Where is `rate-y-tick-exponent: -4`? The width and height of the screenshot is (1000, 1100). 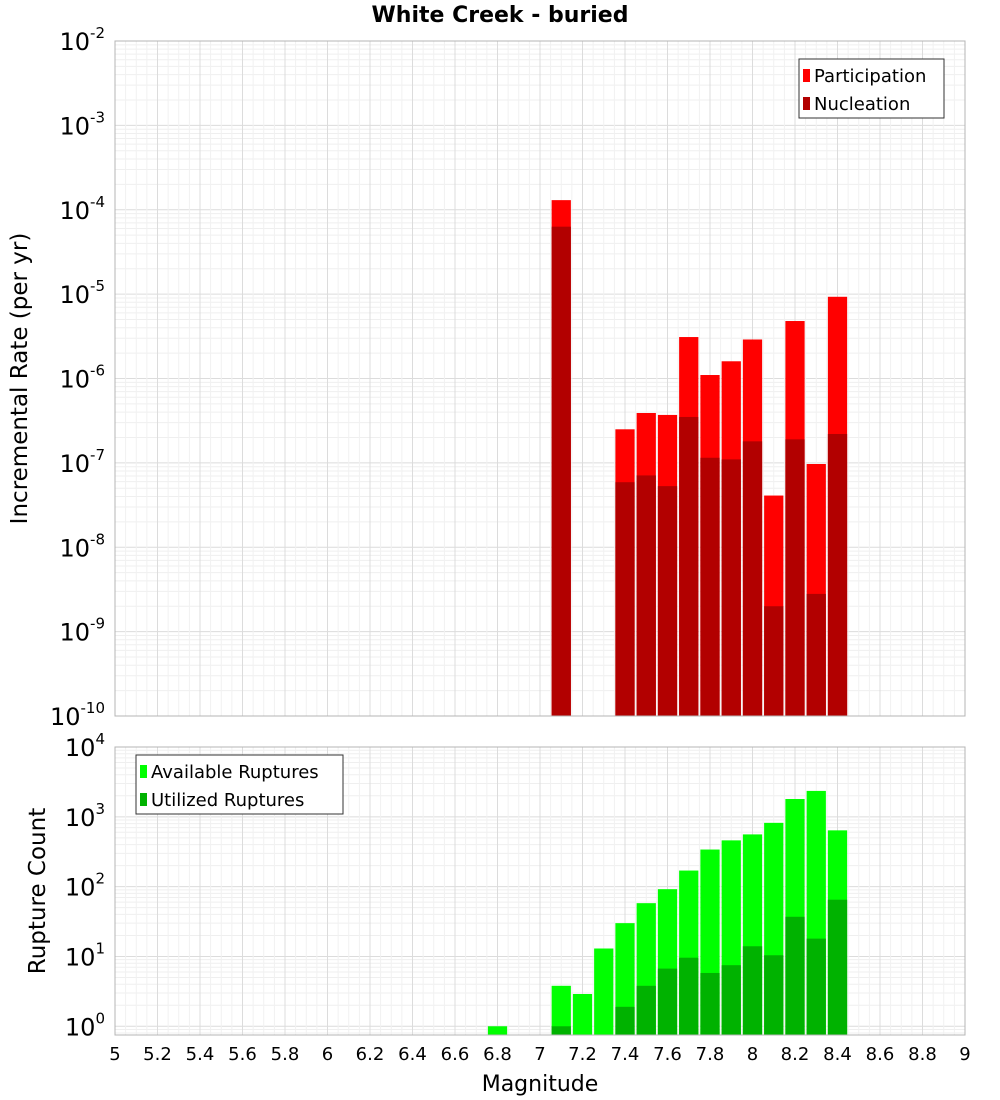 rate-y-tick-exponent: -4 is located at coordinates (97, 202).